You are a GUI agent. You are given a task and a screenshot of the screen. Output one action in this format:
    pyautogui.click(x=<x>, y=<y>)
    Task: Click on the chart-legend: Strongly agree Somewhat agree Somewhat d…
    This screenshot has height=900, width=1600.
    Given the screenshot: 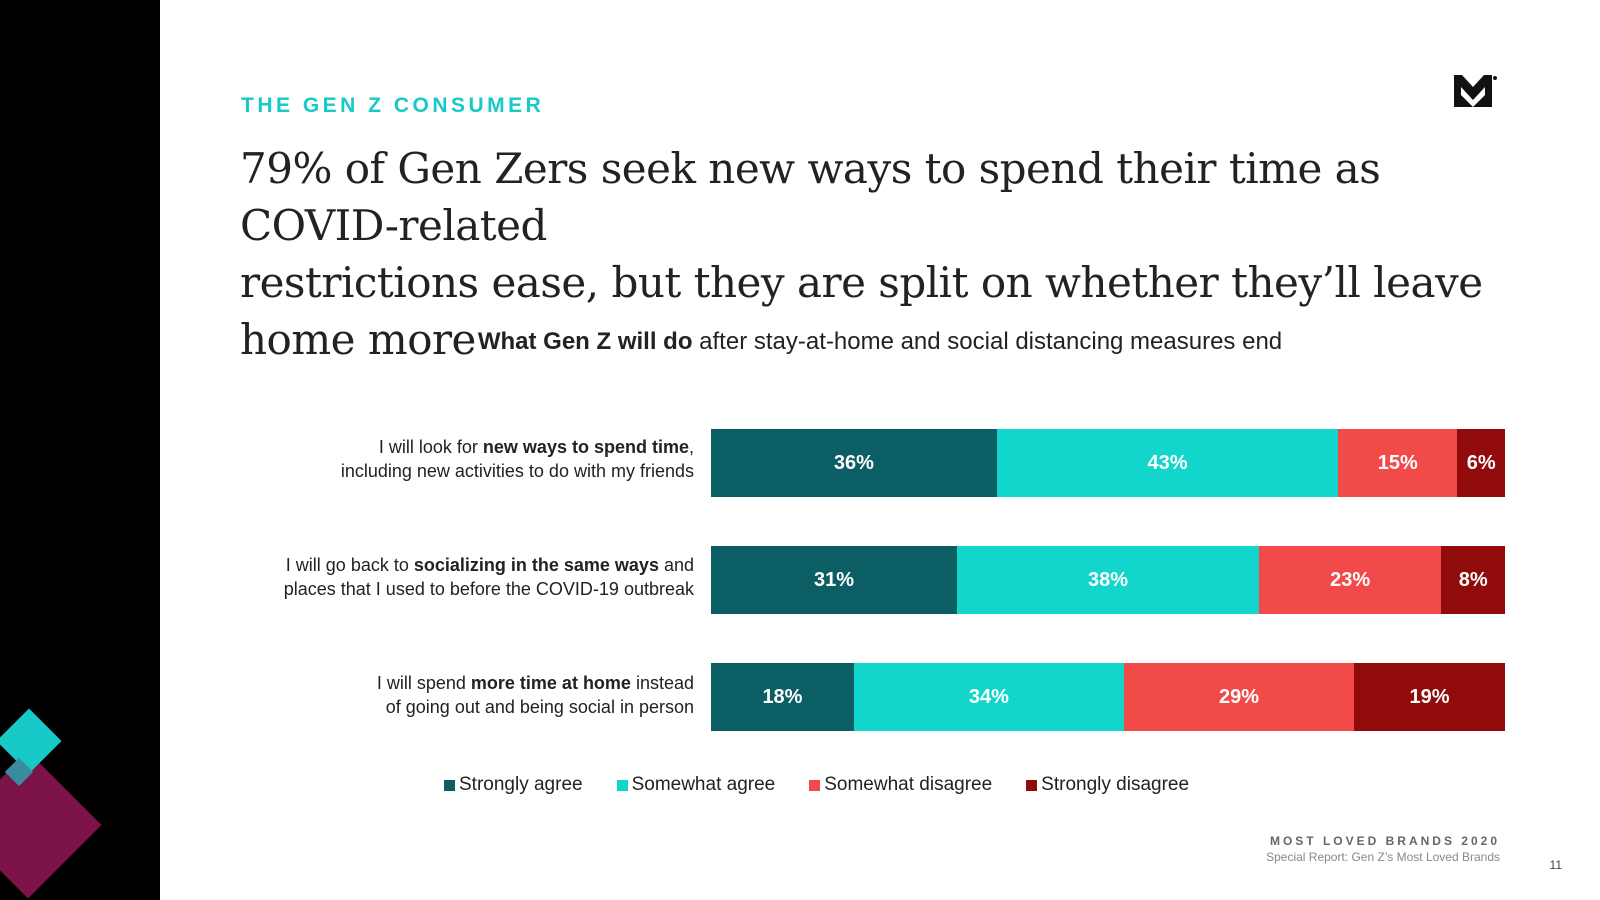 What is the action you would take?
    pyautogui.click(x=816, y=785)
    